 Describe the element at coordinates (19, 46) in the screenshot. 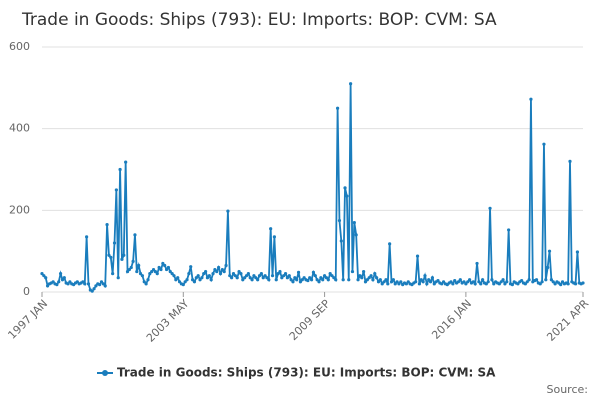

I see `y-tick-label: 600` at that location.